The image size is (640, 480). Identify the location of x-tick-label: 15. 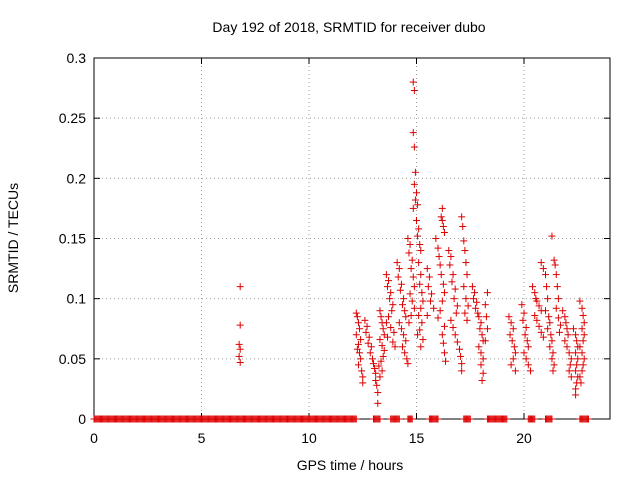
(417, 438).